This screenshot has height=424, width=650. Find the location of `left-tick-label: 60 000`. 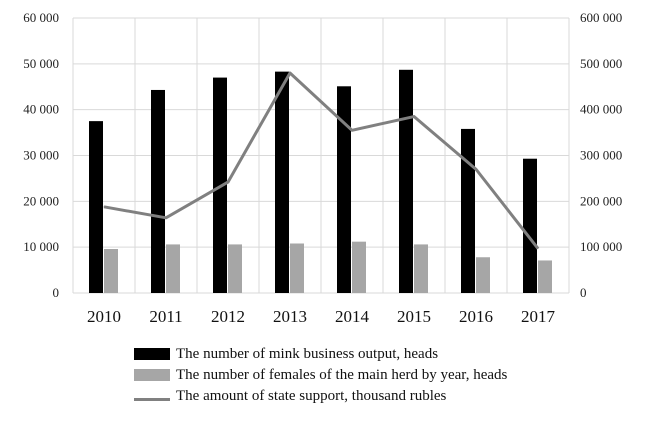

left-tick-label: 60 000 is located at coordinates (41, 17).